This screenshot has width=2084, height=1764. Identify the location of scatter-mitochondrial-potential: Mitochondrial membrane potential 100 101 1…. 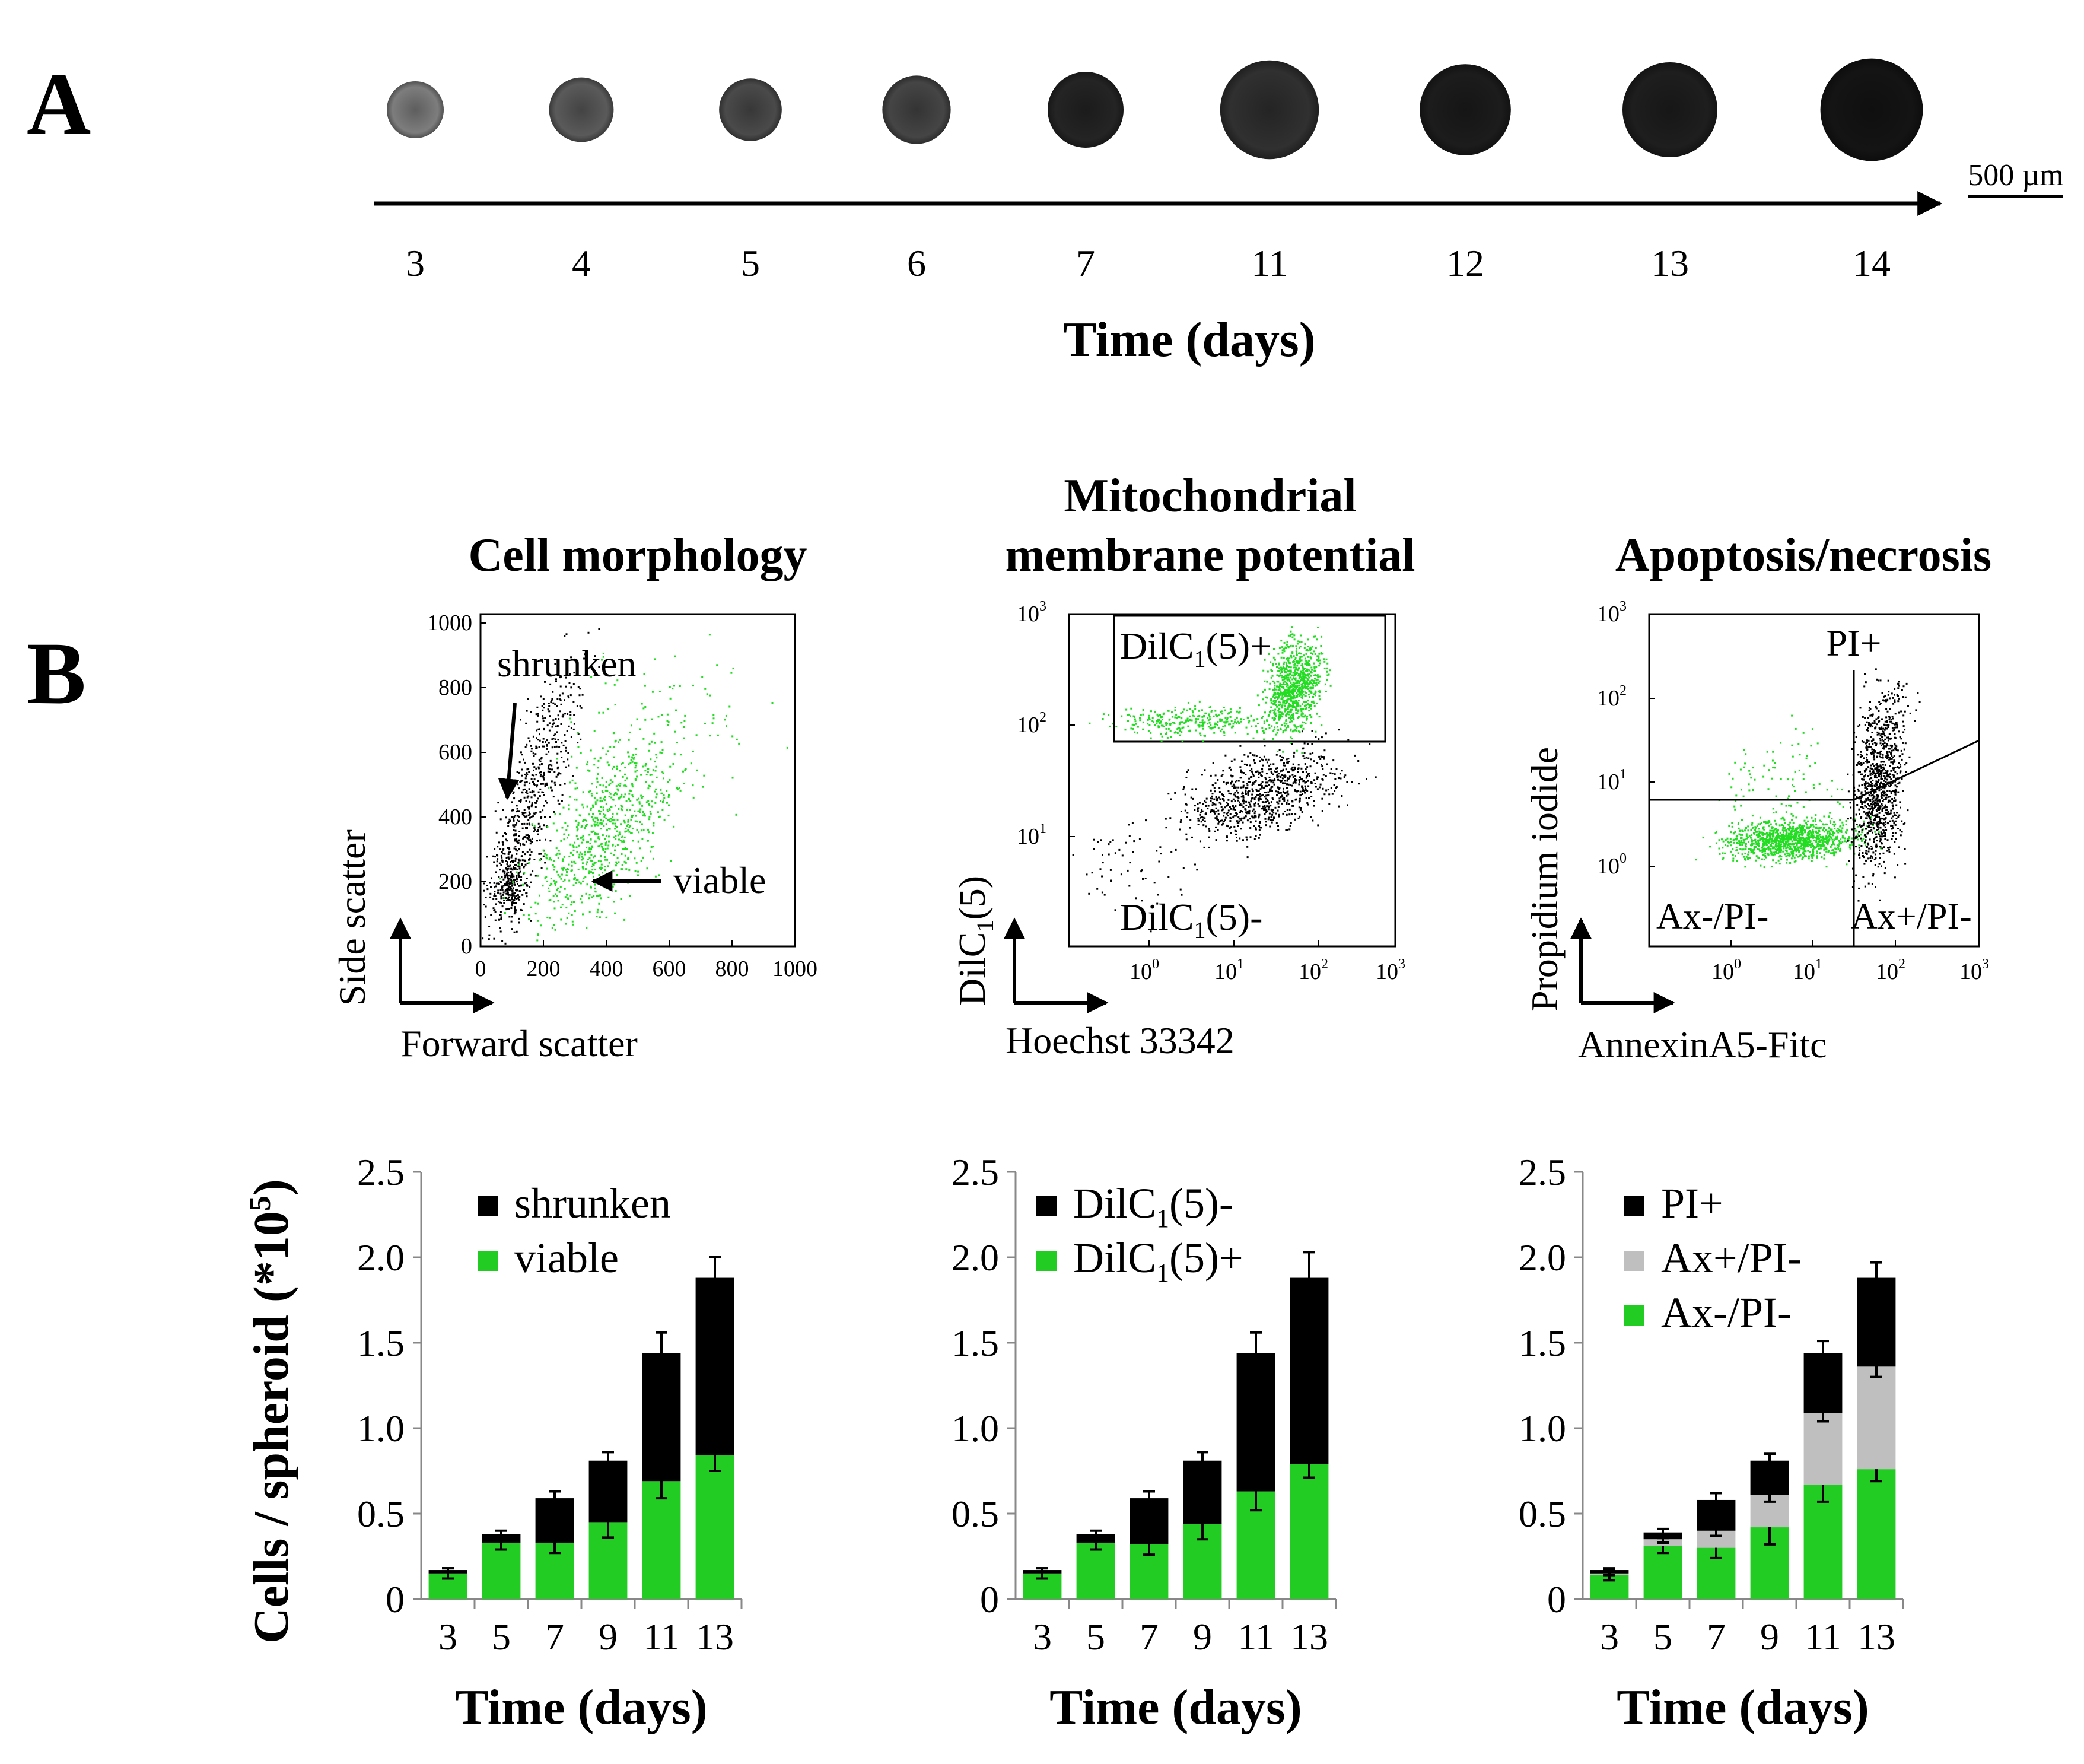
(1183, 765).